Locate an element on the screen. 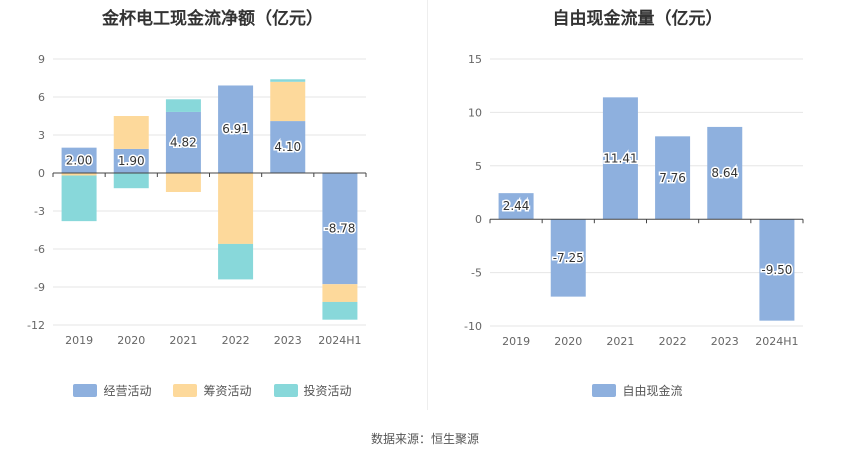 The width and height of the screenshot is (850, 459). y-tick-label: 5 is located at coordinates (478, 166).